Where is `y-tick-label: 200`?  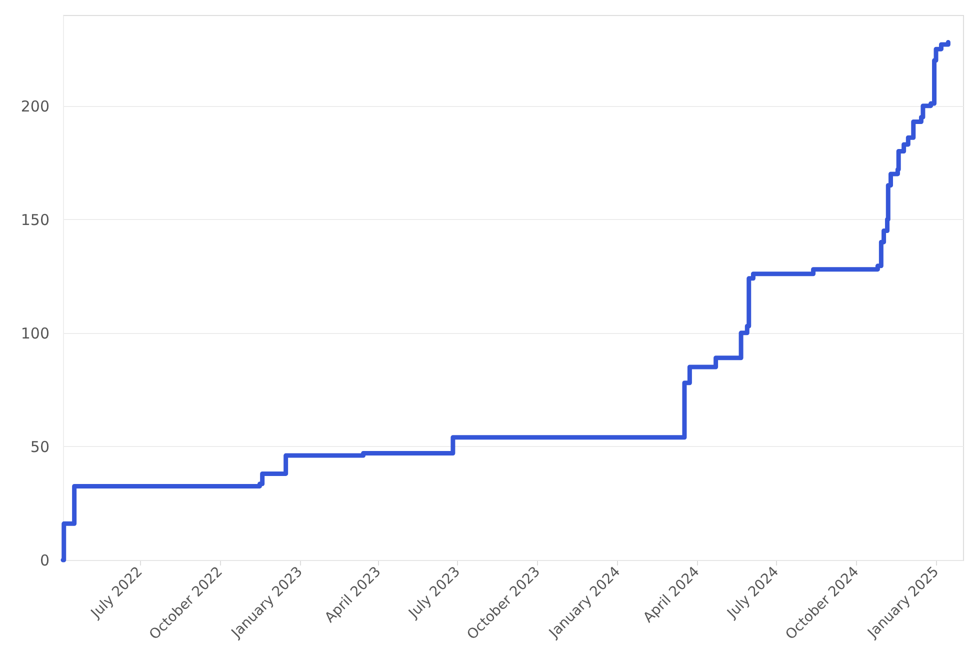 y-tick-label: 200 is located at coordinates (35, 106).